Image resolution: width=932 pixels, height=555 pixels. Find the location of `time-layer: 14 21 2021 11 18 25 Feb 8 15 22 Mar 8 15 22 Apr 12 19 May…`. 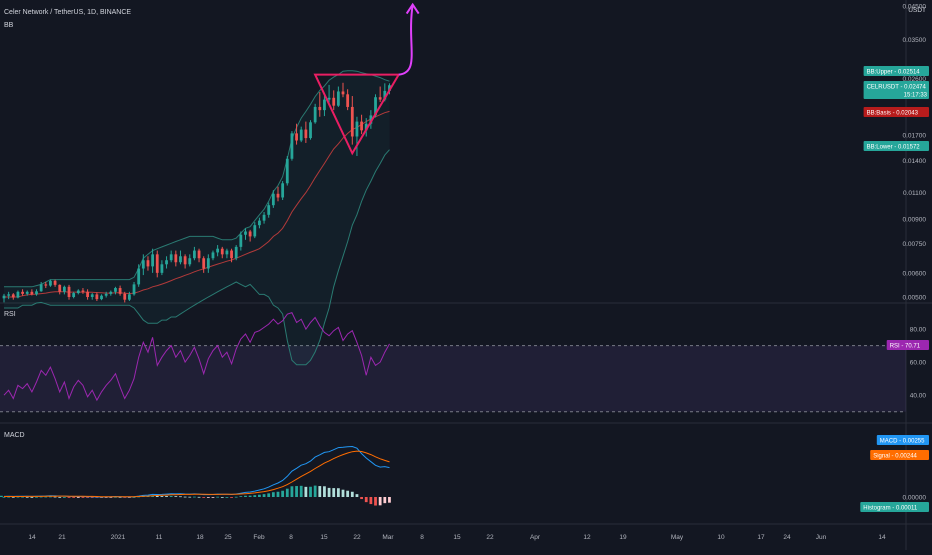

time-layer: 14 21 2021 11 18 25 Feb 8 15 22 Mar 8 15 22 Apr 12 19 May… is located at coordinates (457, 537).